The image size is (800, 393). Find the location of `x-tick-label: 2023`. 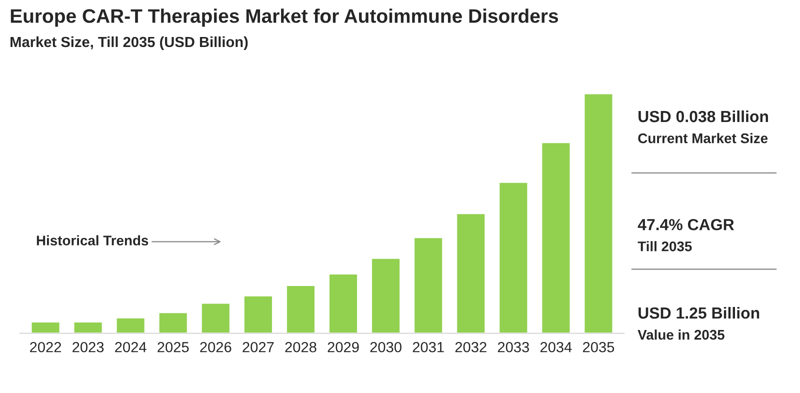

x-tick-label: 2023 is located at coordinates (88, 347).